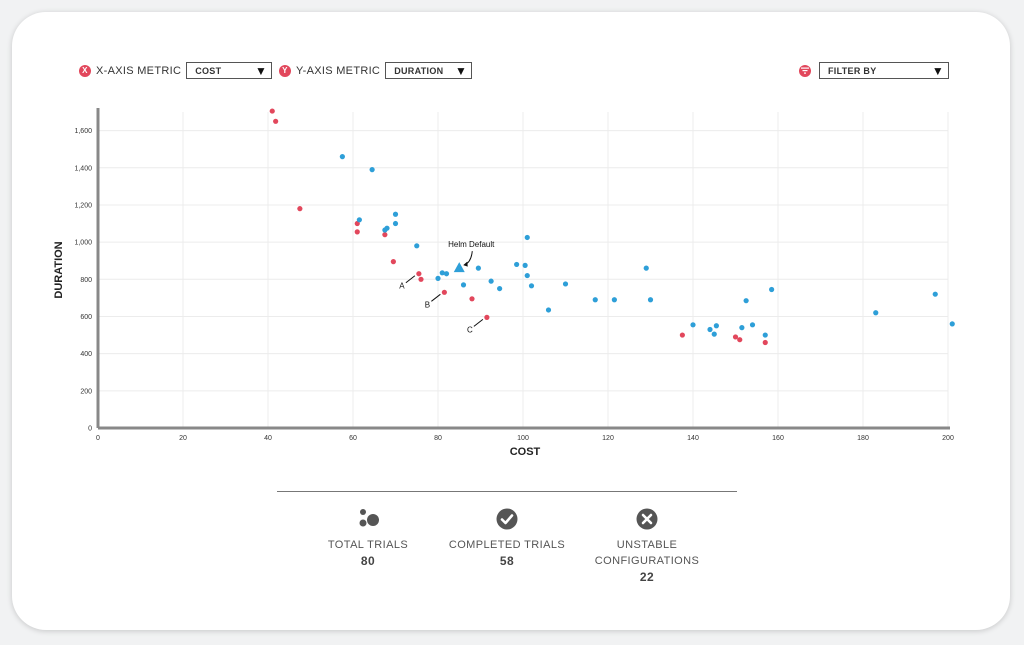 The height and width of the screenshot is (645, 1024). What do you see at coordinates (338, 70) in the screenshot?
I see `y-axis-metric-label: Y-AXIS METRIC` at bounding box center [338, 70].